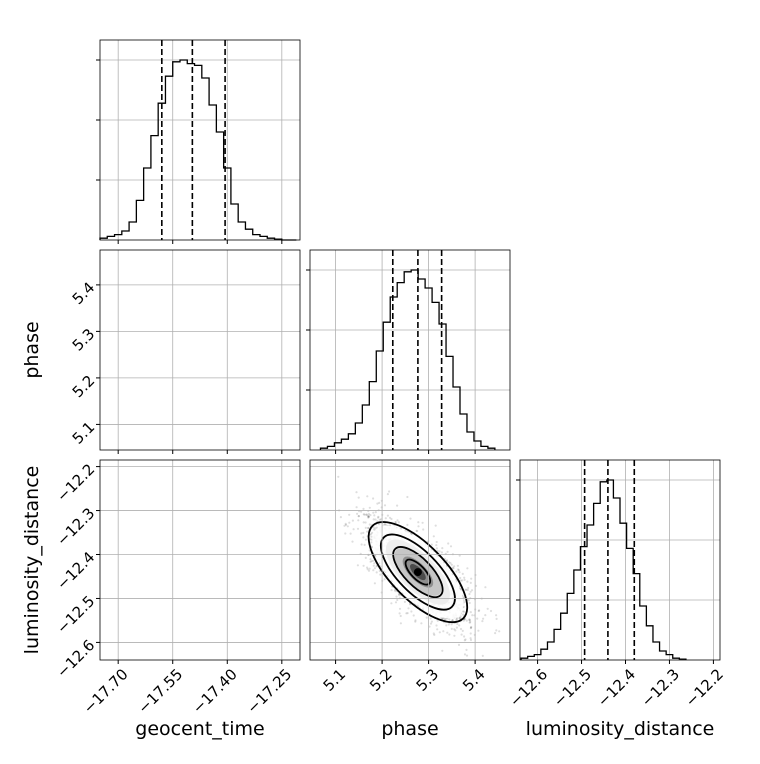 Image resolution: width=760 pixels, height=764 pixels. What do you see at coordinates (192, 342) in the screenshot?
I see `density-fill` at bounding box center [192, 342].